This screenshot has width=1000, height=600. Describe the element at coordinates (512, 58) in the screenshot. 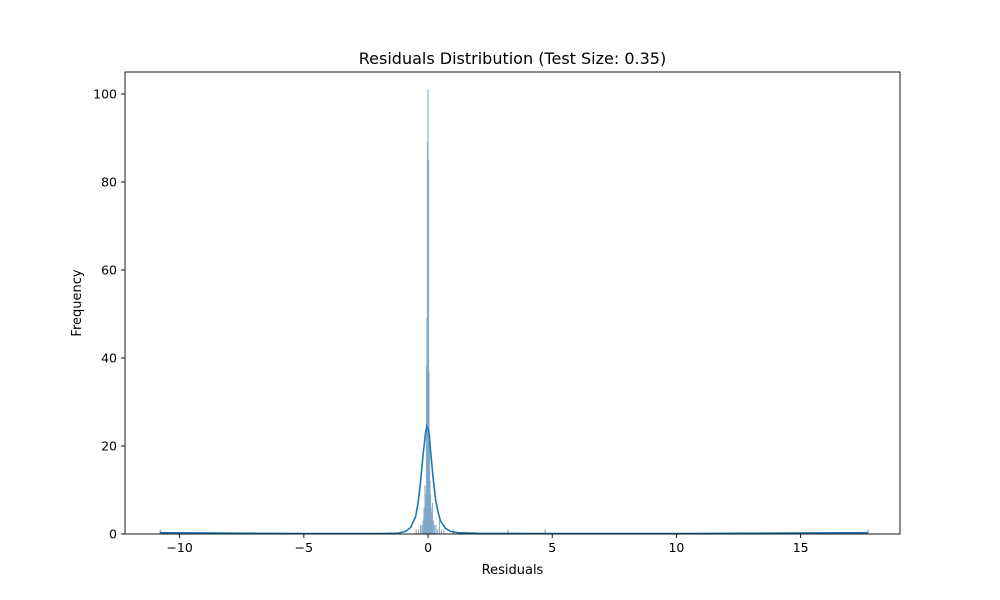

I see `chart-title: Residuals Distribution (Test Size: 0.35)` at that location.